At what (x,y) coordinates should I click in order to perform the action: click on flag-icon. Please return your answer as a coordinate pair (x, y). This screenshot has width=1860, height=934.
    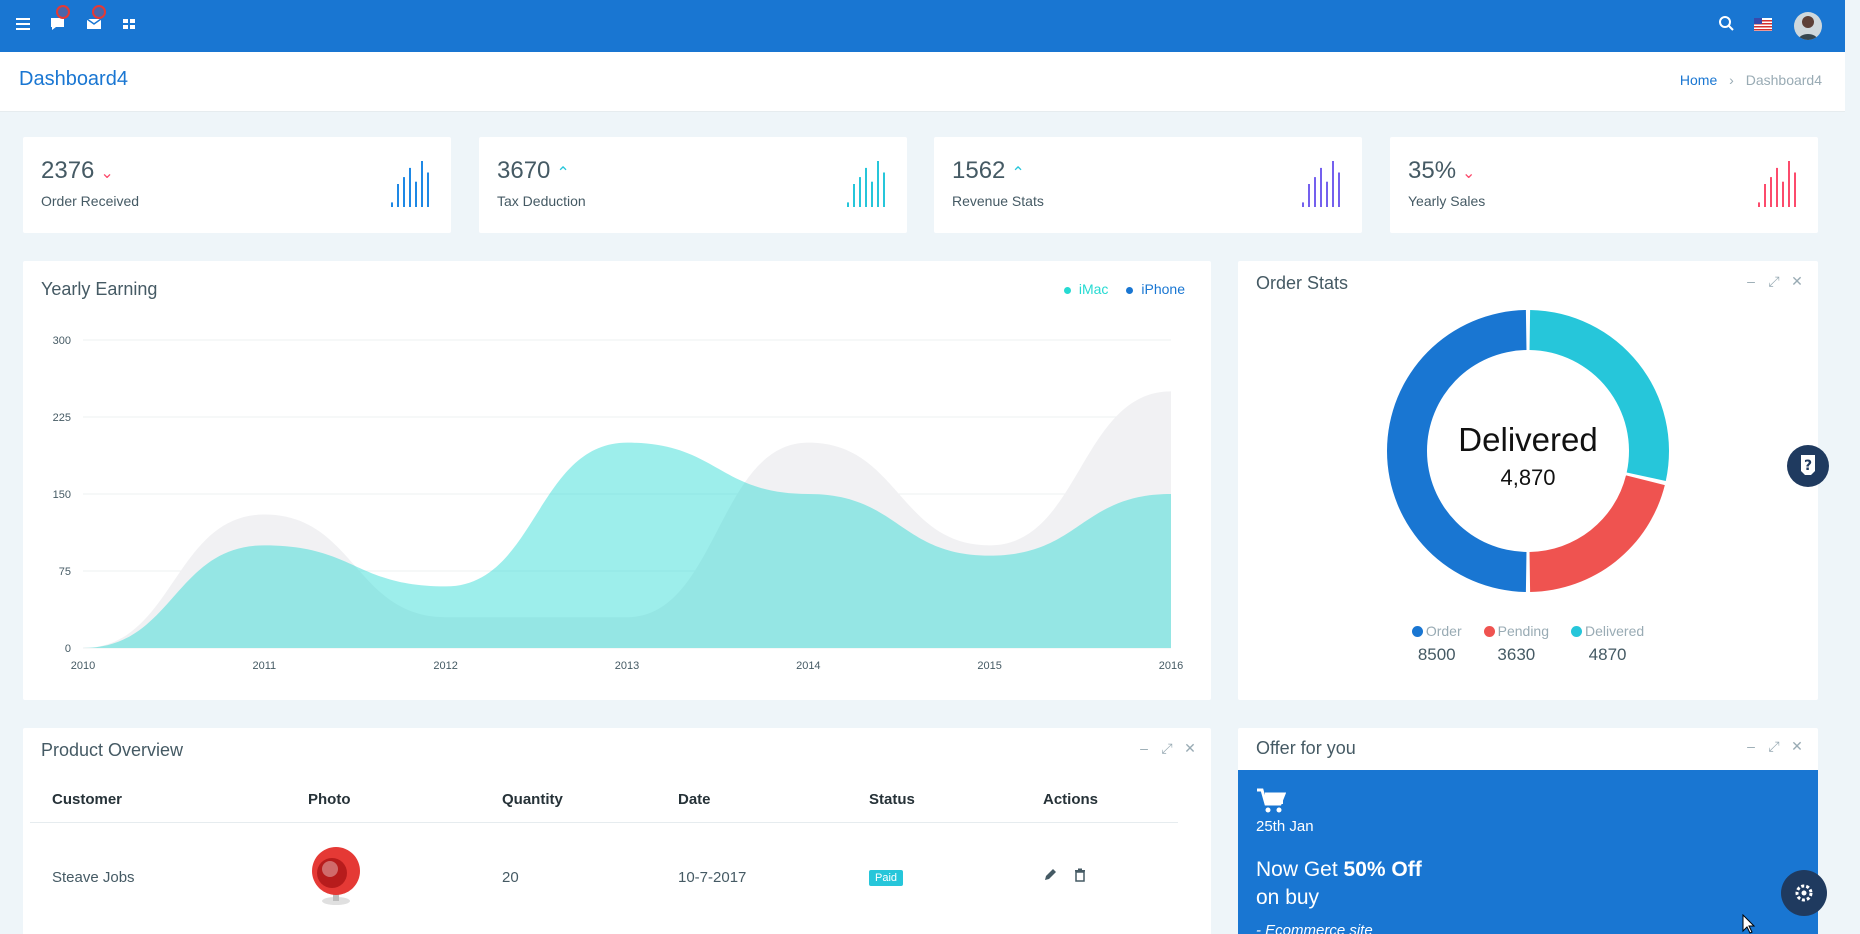
    Looking at the image, I should click on (1763, 24).